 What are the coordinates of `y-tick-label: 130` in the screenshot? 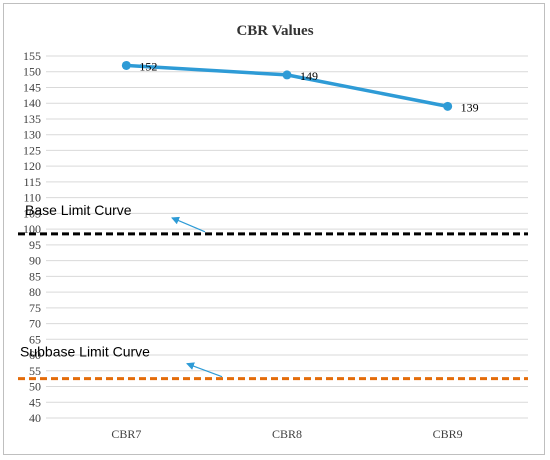 It's located at (32, 135).